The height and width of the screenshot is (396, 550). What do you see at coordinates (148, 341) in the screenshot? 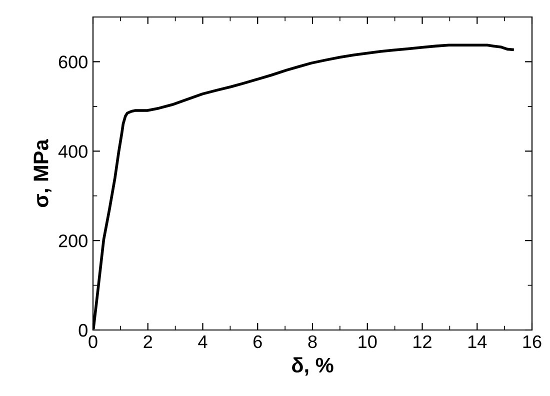
I see `x-tick-label: 2` at bounding box center [148, 341].